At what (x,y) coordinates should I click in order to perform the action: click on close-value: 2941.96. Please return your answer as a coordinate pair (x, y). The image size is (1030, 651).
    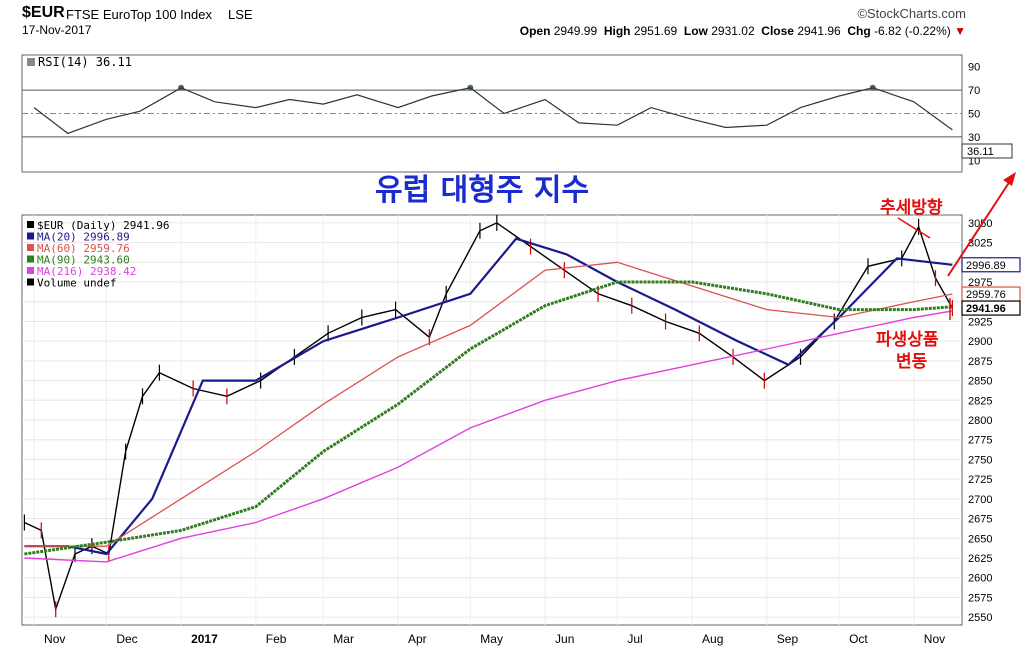
    Looking at the image, I should click on (819, 31).